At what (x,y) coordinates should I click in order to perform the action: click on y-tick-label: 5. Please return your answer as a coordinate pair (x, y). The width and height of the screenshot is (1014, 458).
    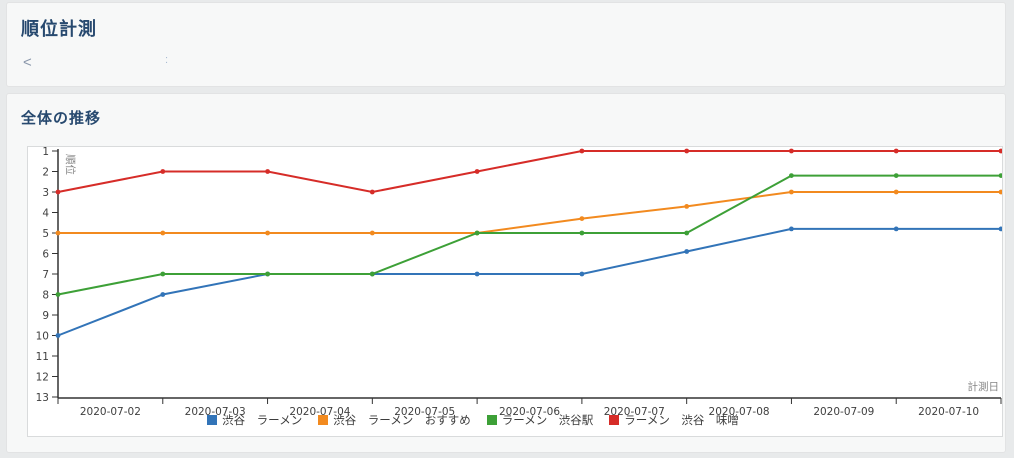
    Looking at the image, I should click on (45, 234).